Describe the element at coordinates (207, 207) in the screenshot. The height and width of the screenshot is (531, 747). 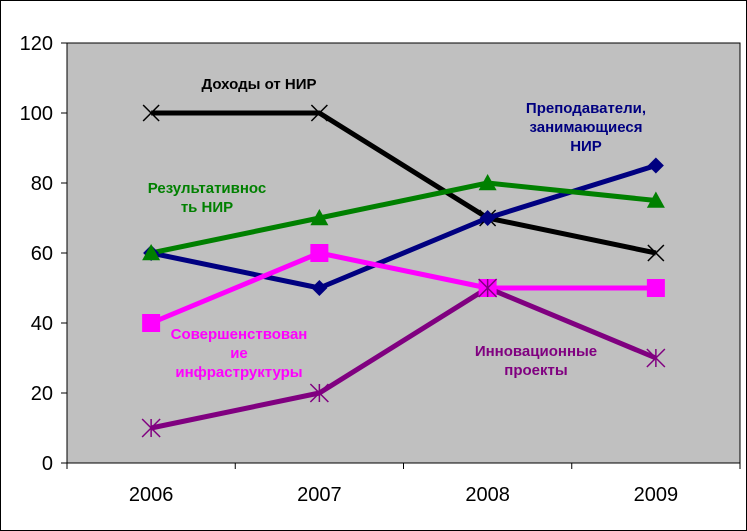
I see `series-label: ть НИР` at that location.